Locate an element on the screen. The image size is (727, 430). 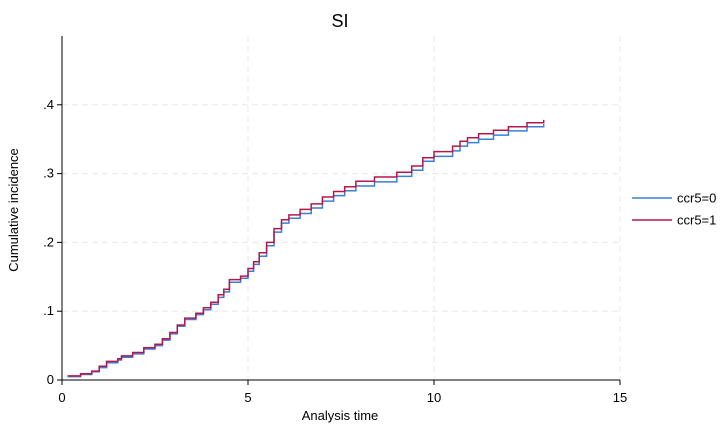
y-tick-label: 0 is located at coordinates (50, 379).